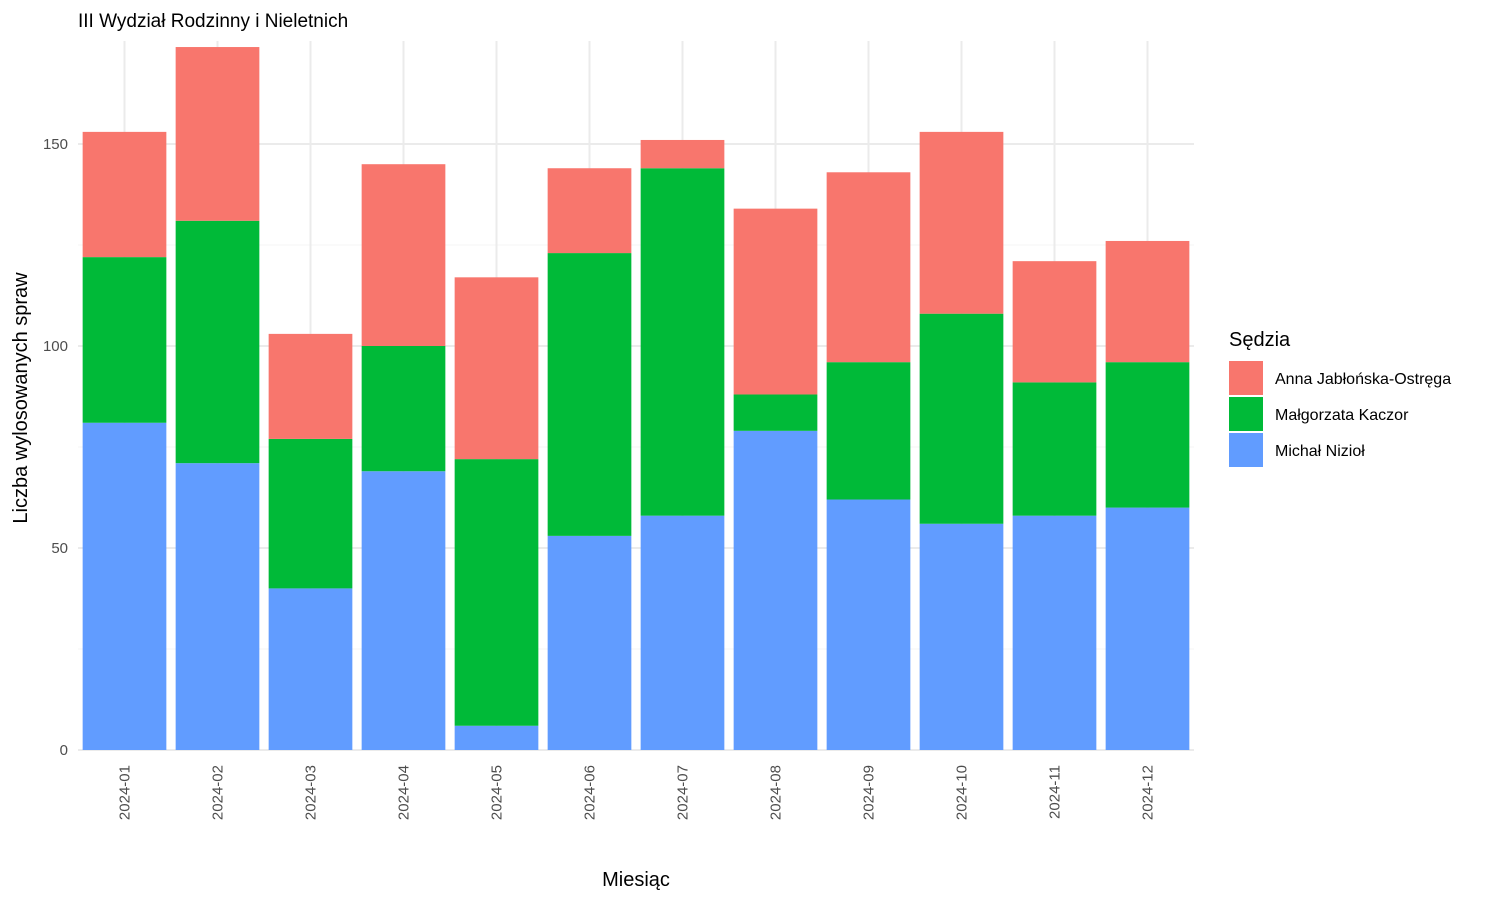 Image resolution: width=1500 pixels, height=900 pixels. What do you see at coordinates (869, 792) in the screenshot?
I see `x-tick-label: 2024-09` at bounding box center [869, 792].